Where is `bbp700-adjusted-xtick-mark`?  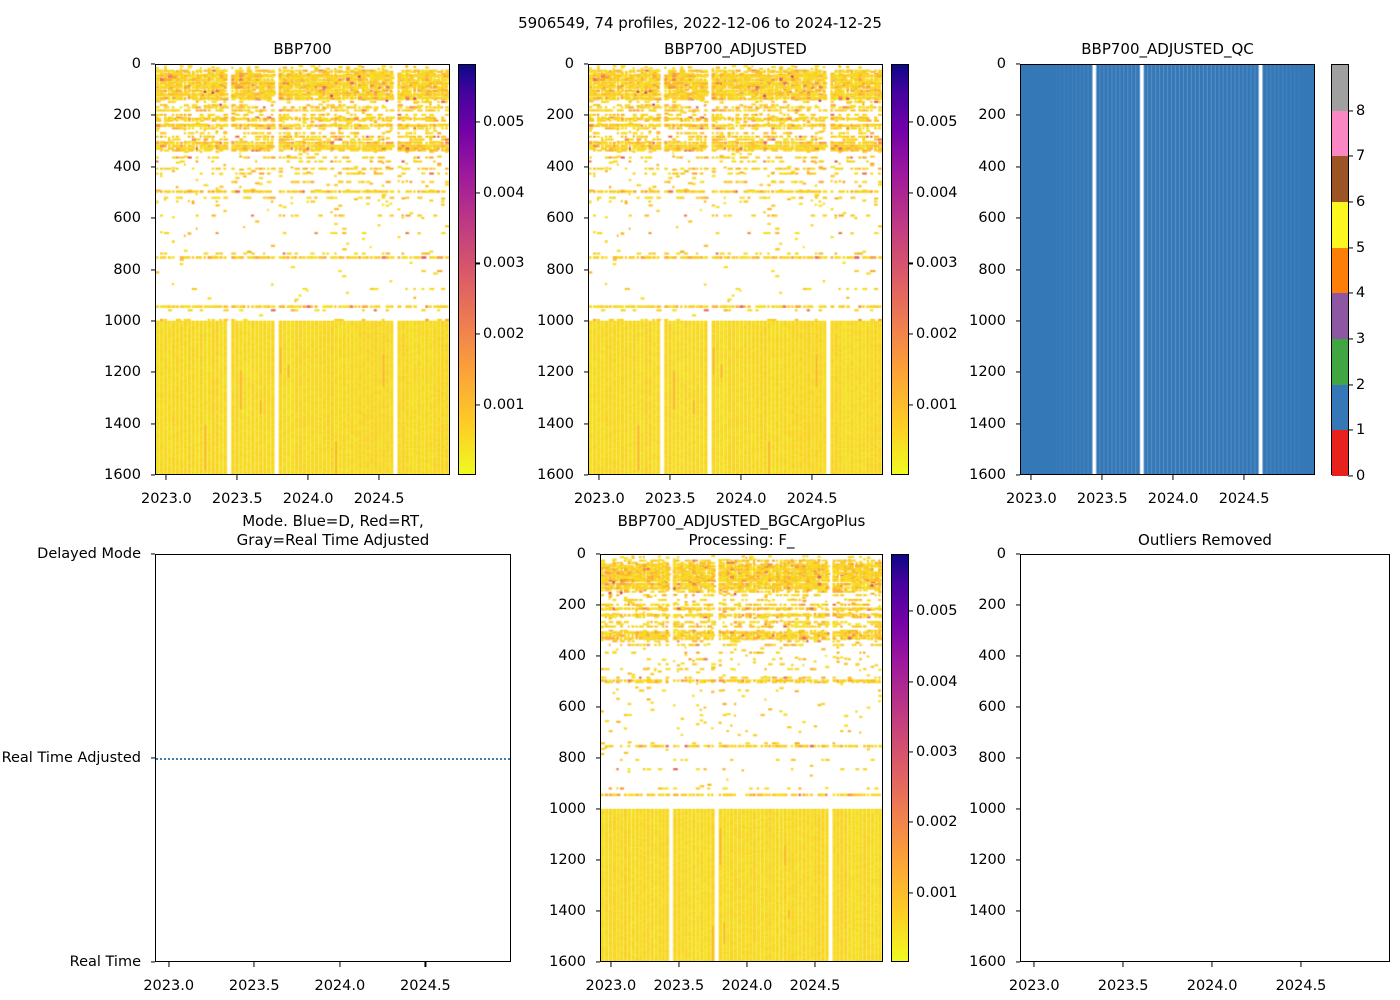
bbp700-adjusted-xtick-mark is located at coordinates (741, 477).